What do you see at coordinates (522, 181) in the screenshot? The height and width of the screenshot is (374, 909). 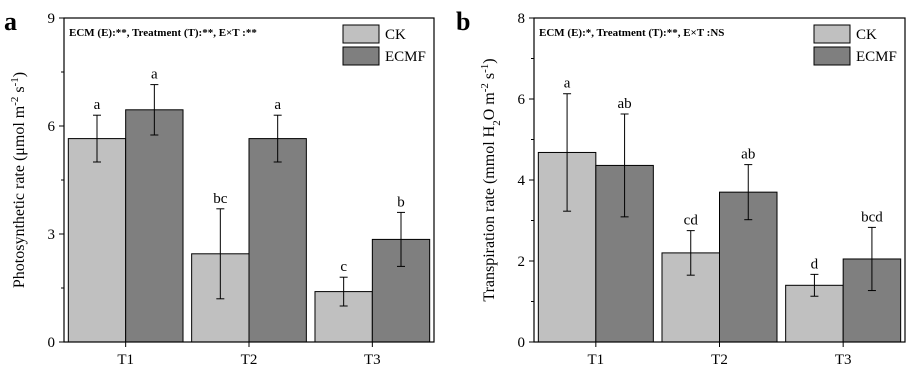 I see `y-tick-label: 4` at bounding box center [522, 181].